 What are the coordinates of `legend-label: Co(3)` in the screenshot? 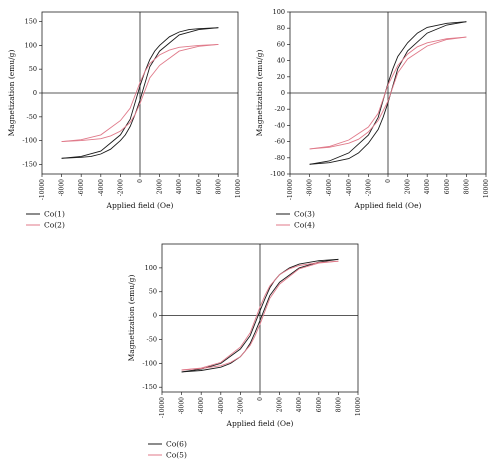 It's located at (304, 214).